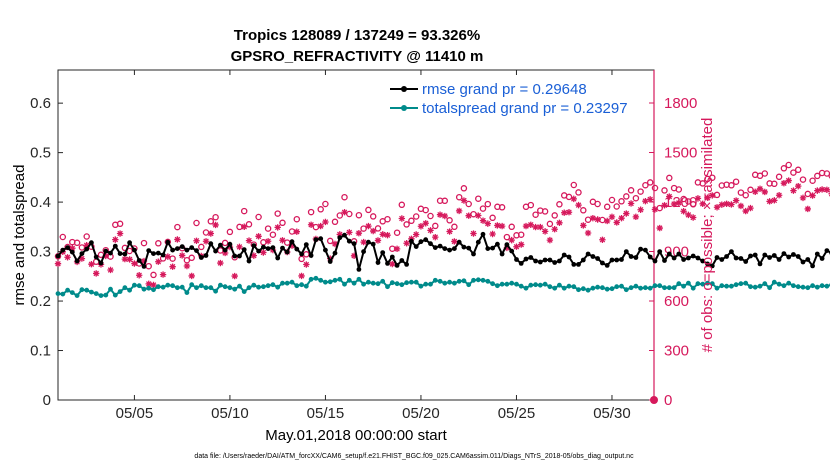 This screenshot has height=470, width=830. What do you see at coordinates (676, 252) in the screenshot?
I see `y-right-tick-label: 900` at bounding box center [676, 252].